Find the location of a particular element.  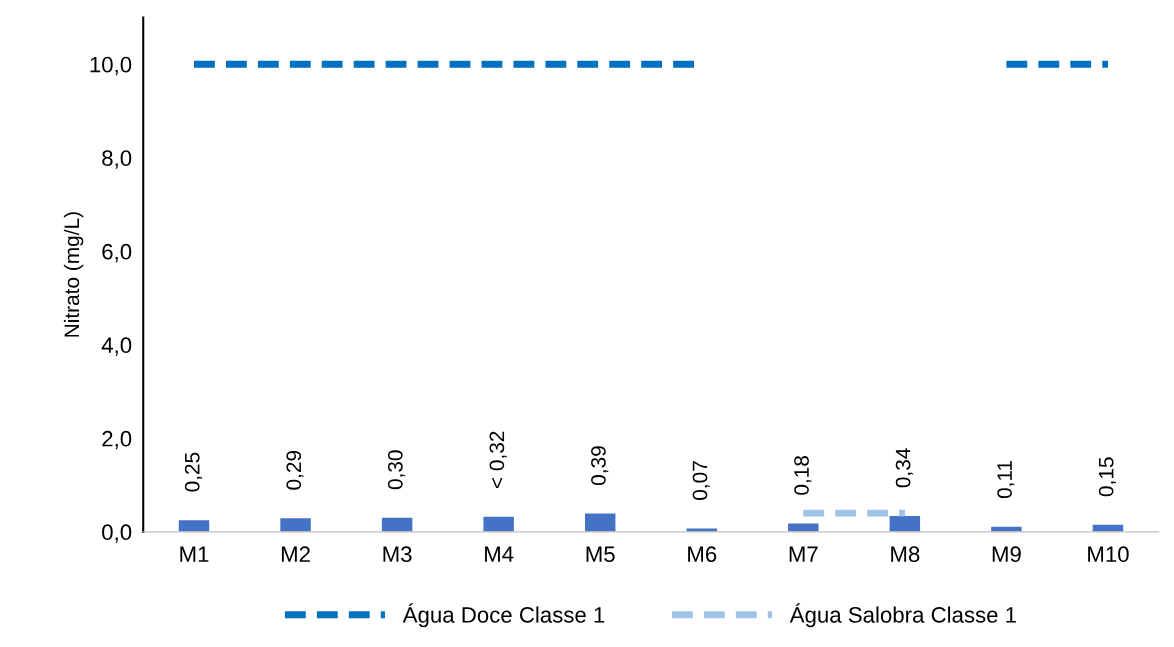

legend-label: Água Doce Classe 1 is located at coordinates (503, 615).